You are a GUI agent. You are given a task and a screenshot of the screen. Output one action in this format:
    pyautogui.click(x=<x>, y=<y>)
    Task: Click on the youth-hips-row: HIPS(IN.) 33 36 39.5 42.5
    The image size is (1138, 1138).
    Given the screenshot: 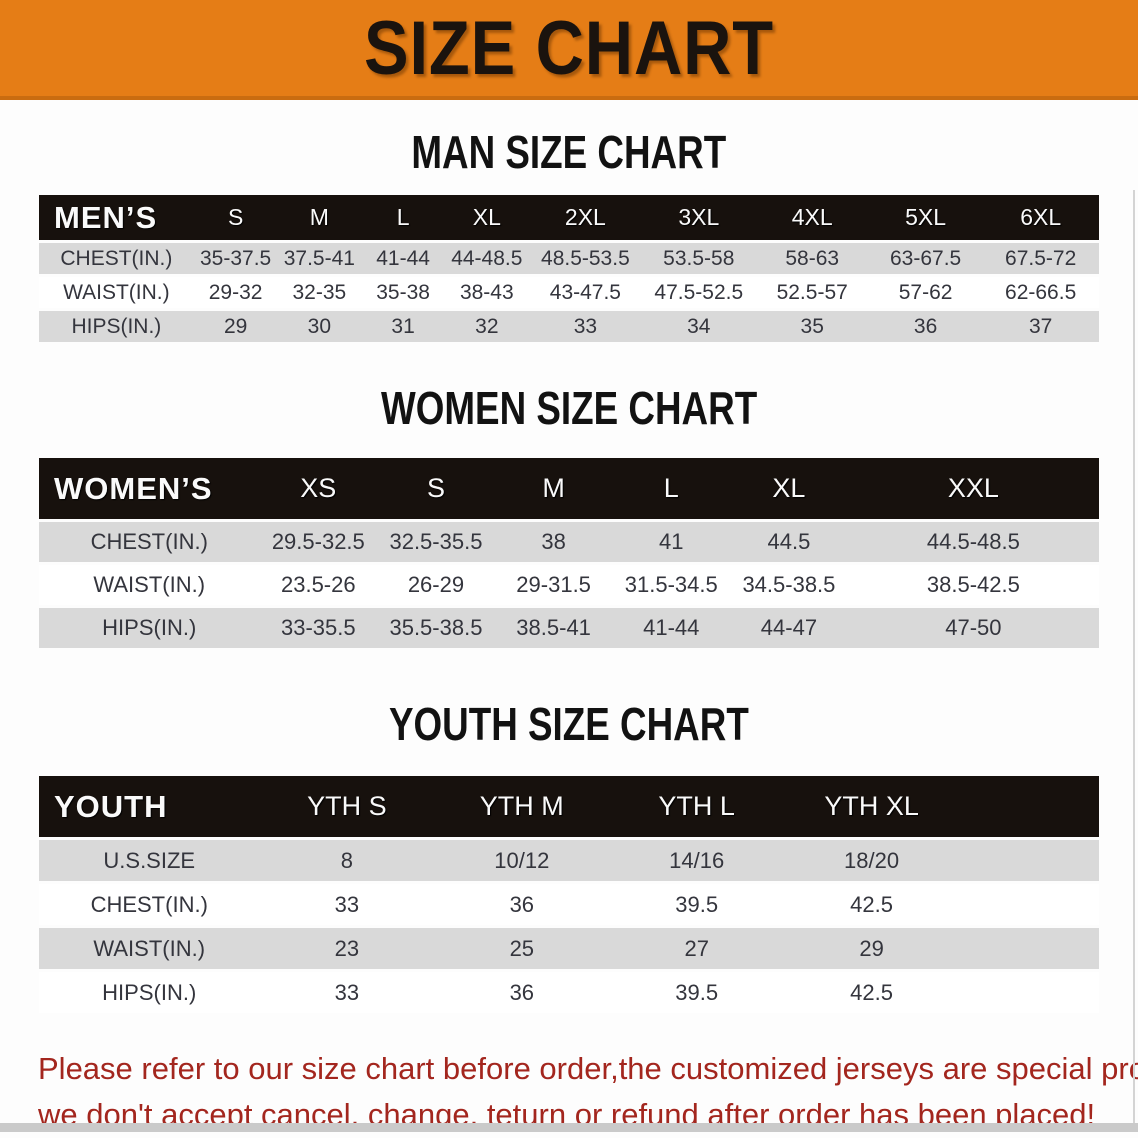 What is the action you would take?
    pyautogui.click(x=569, y=992)
    